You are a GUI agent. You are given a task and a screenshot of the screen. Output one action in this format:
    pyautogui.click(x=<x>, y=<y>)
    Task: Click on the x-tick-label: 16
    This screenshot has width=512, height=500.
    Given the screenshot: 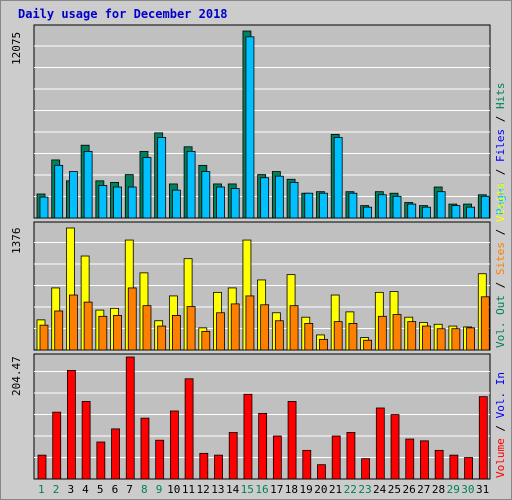 What is the action you would take?
    pyautogui.click(x=261, y=489)
    